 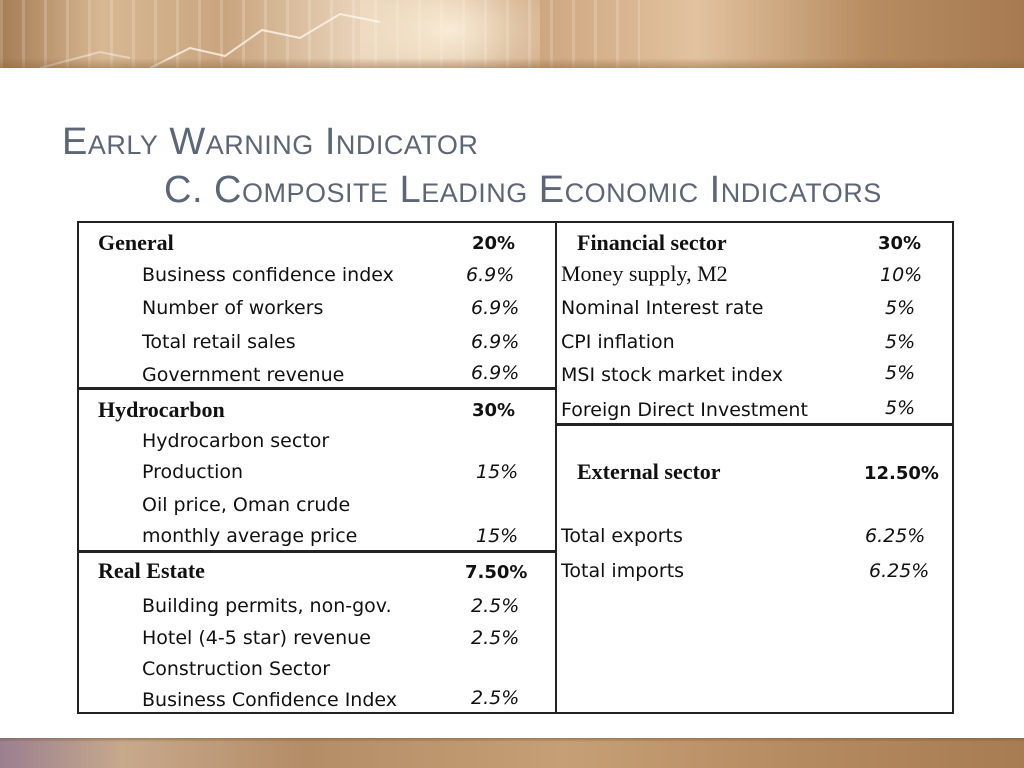 What do you see at coordinates (523, 190) in the screenshot?
I see `slide-subtitle: C. Composite Leading Economic Indicators` at bounding box center [523, 190].